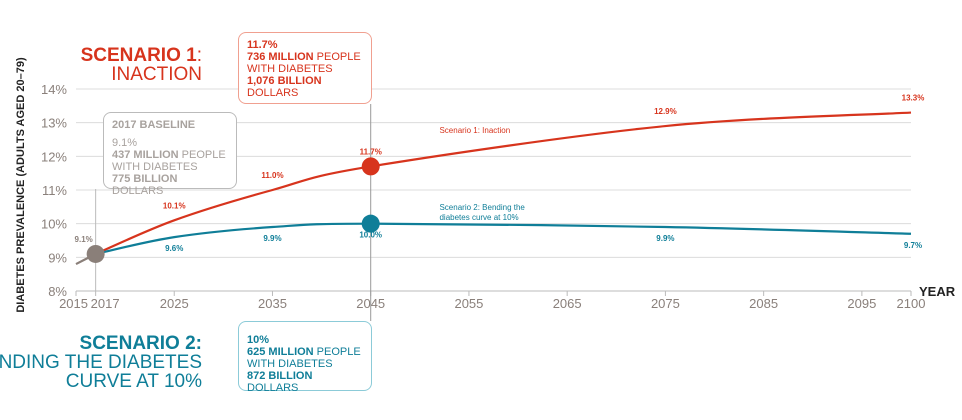 The width and height of the screenshot is (962, 420). Describe the element at coordinates (763, 303) in the screenshot. I see `x-tick-label: 2085` at that location.